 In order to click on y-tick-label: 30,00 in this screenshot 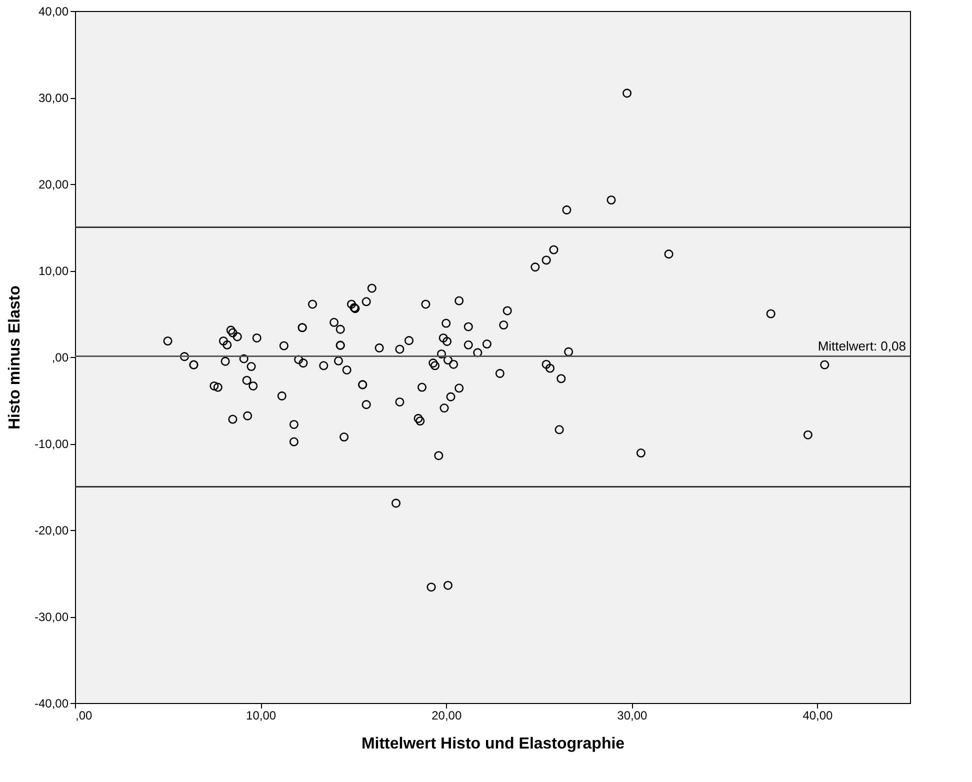, I will do `click(53, 98)`.